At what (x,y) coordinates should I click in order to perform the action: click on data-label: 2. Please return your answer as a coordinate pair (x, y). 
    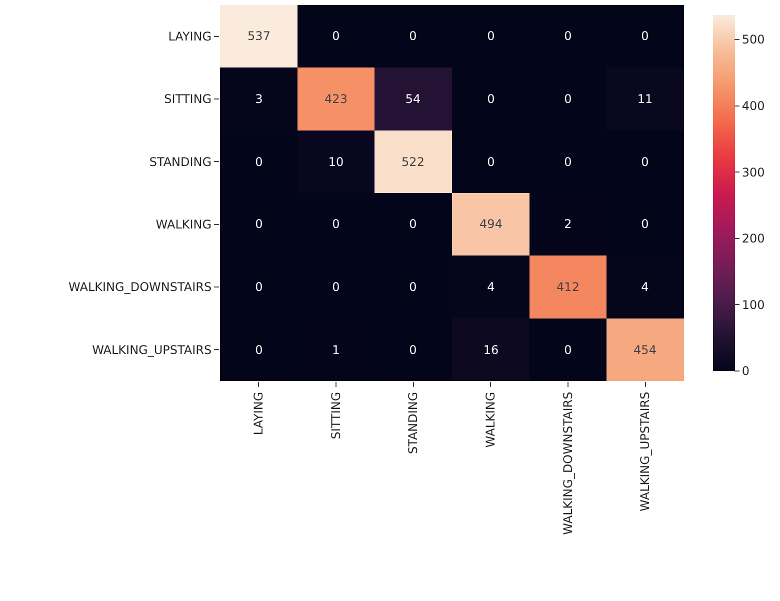
    Looking at the image, I should click on (568, 224).